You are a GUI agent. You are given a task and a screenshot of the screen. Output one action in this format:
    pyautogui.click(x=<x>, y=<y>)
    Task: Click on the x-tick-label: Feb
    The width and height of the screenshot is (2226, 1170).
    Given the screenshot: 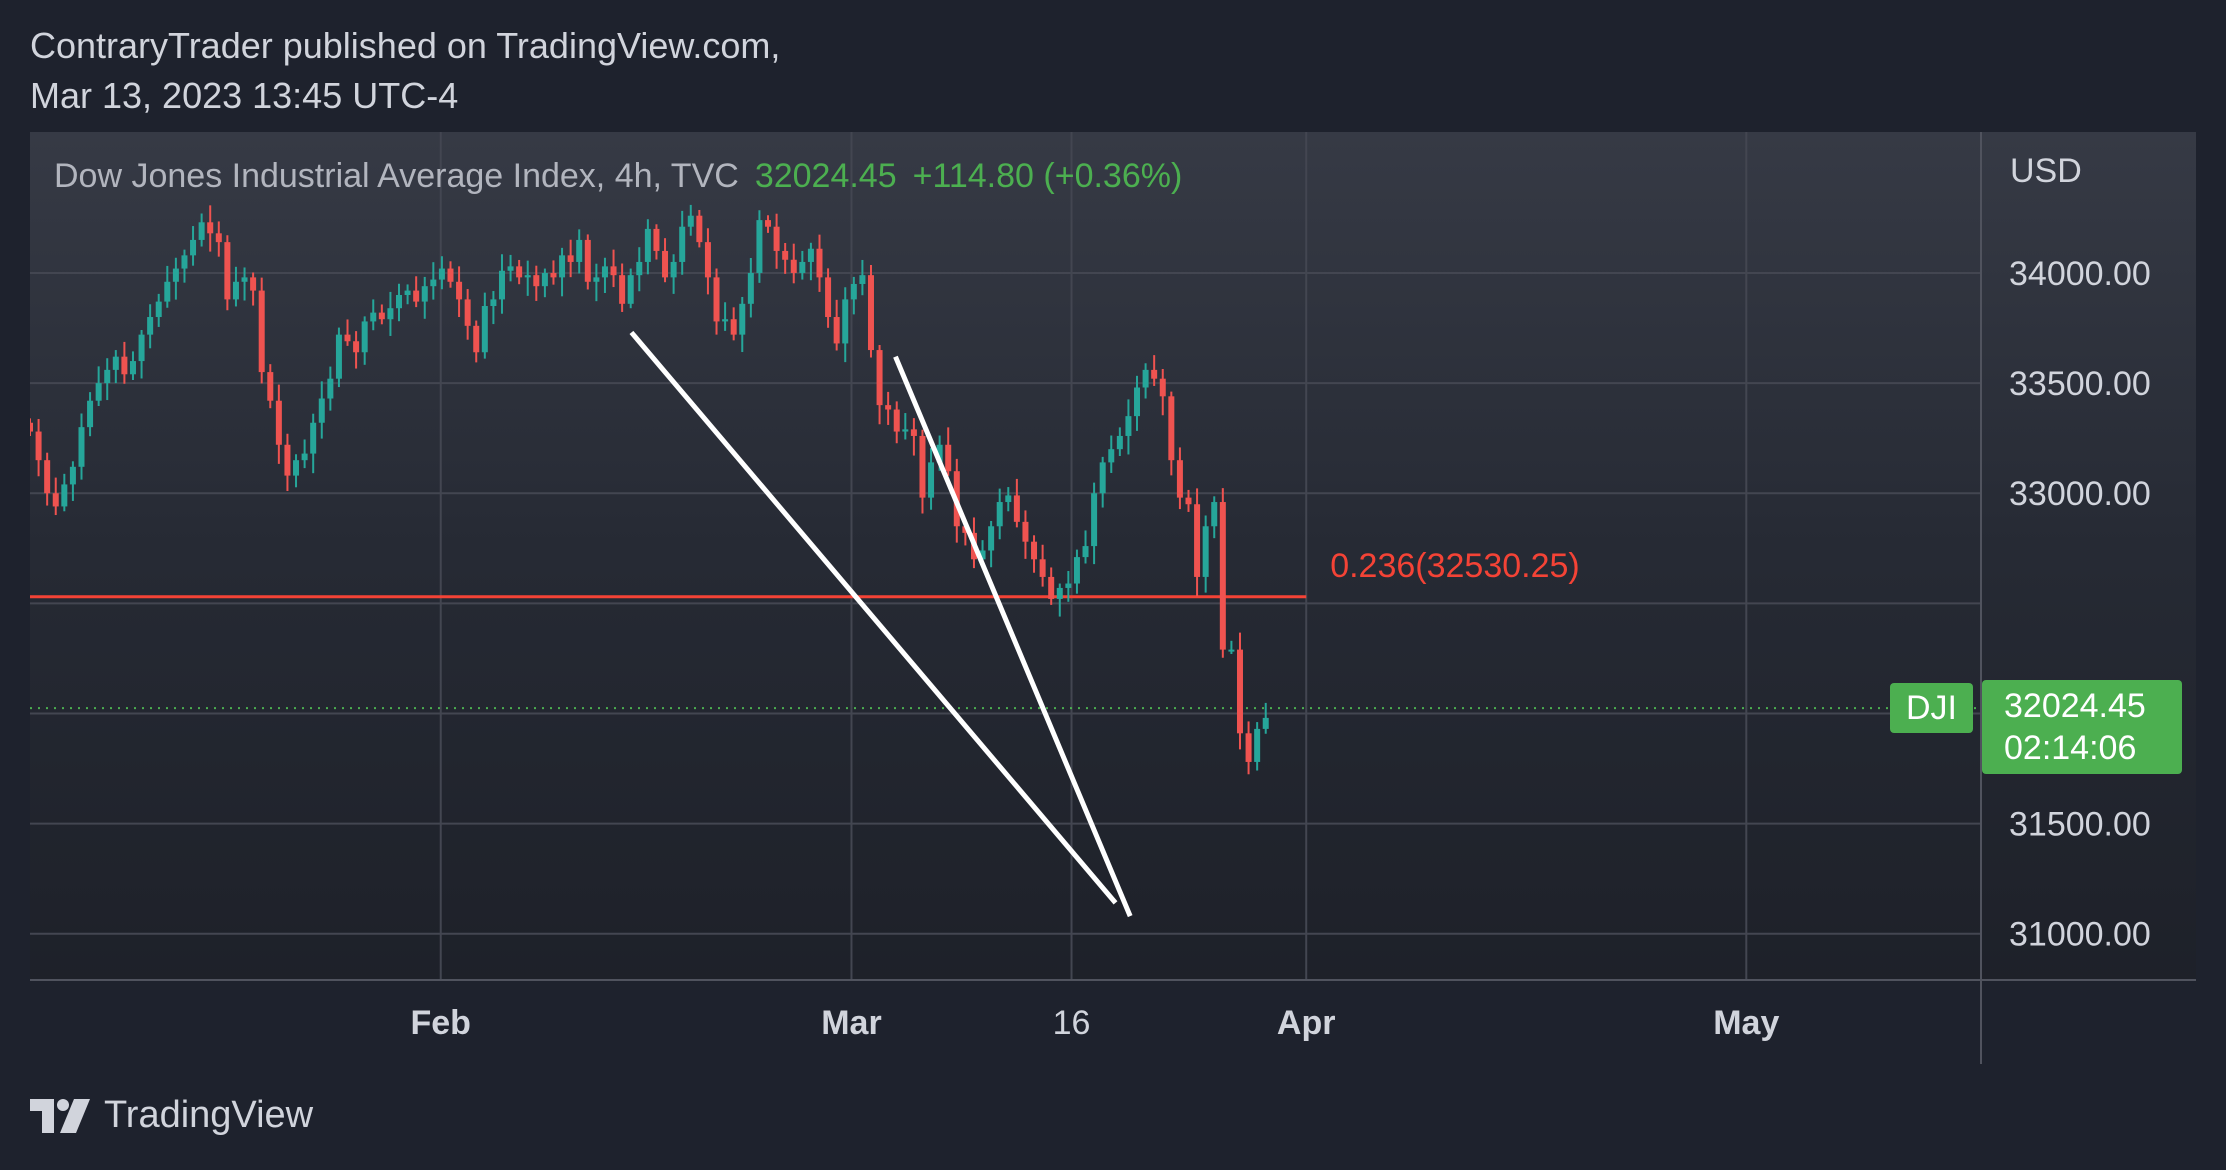 What is the action you would take?
    pyautogui.click(x=441, y=1023)
    